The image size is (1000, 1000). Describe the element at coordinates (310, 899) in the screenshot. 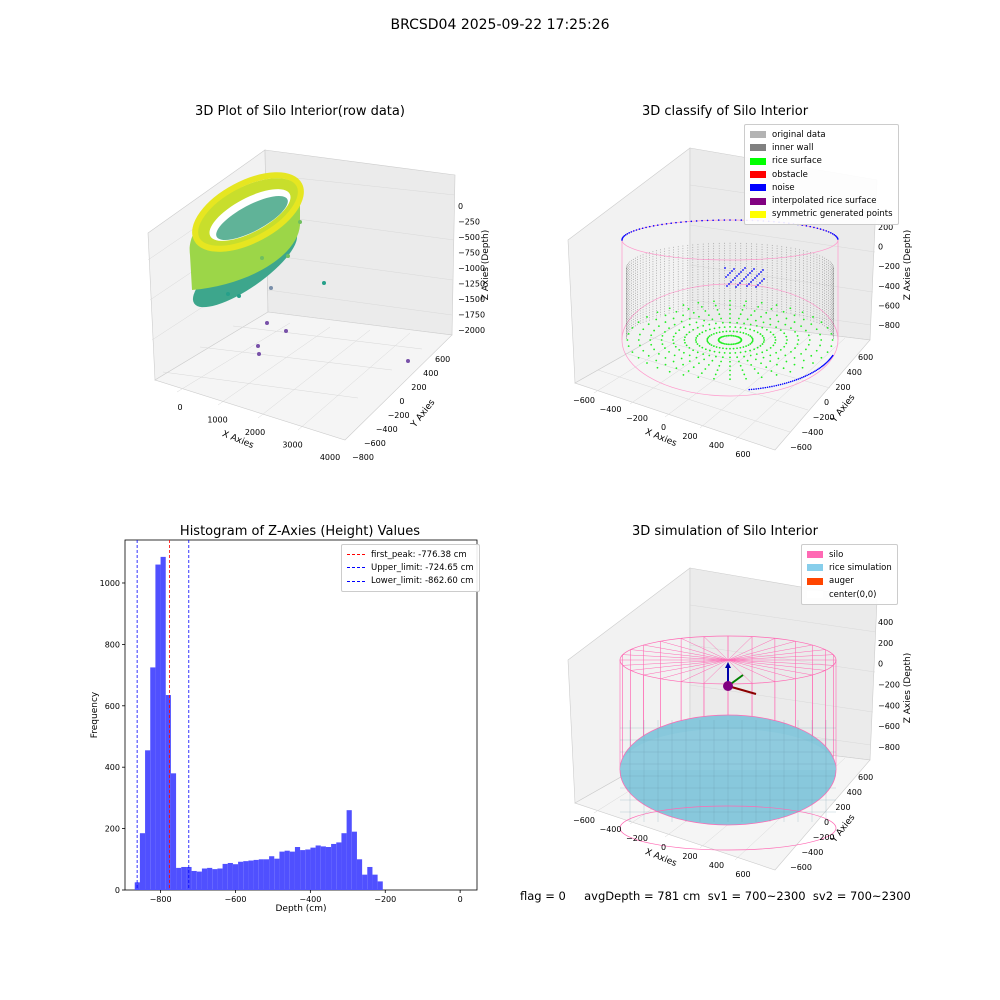

I see `x-tick-label: −400` at that location.